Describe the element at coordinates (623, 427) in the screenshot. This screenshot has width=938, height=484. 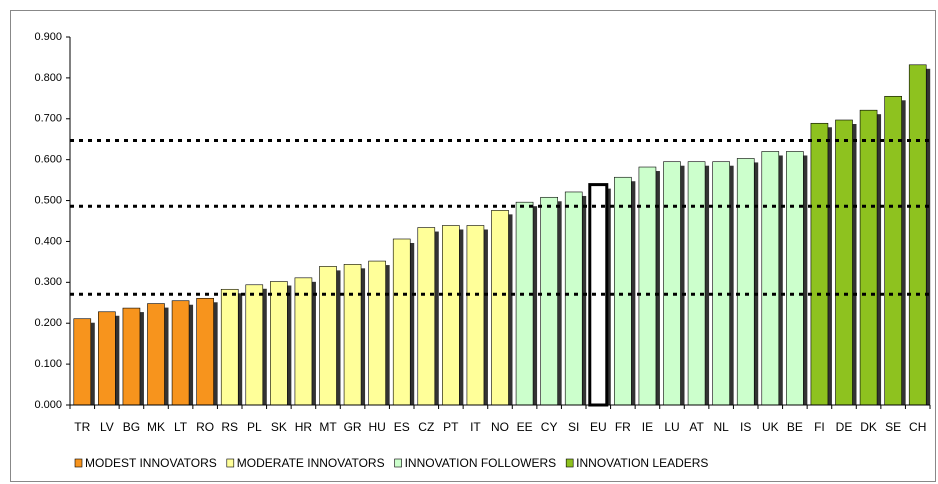
I see `x-tick-label: FR` at that location.